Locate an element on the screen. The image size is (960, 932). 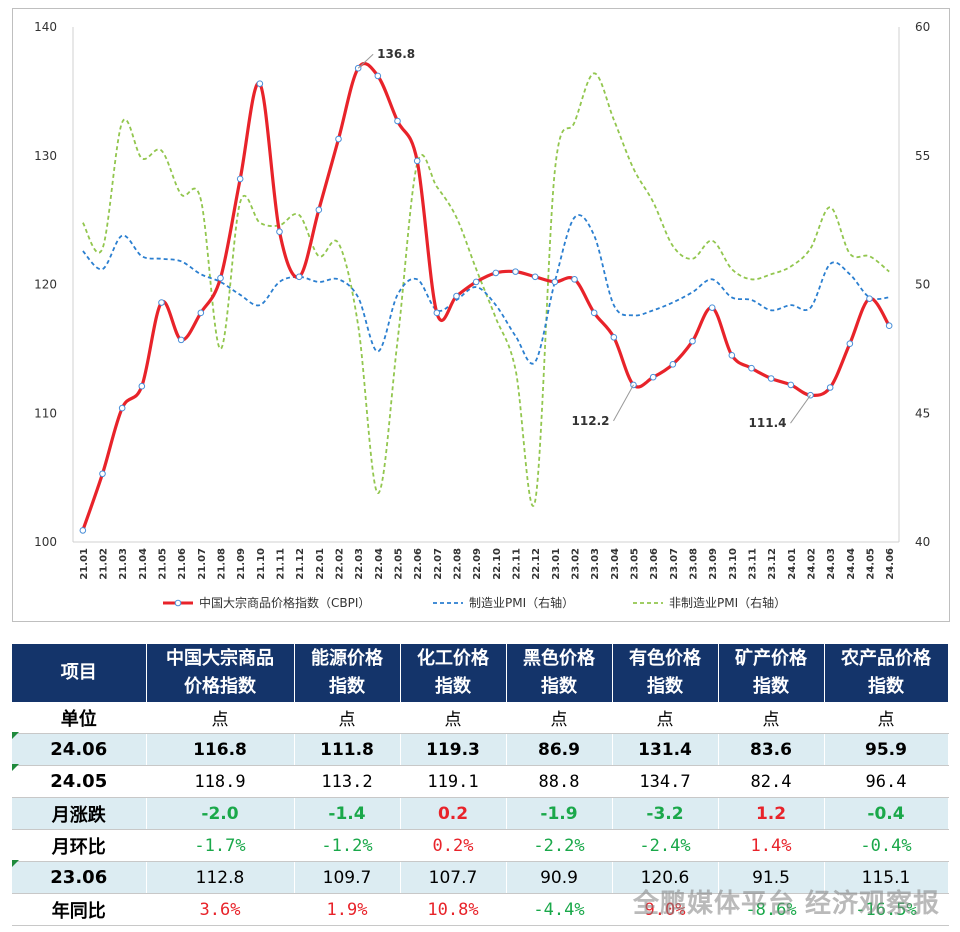
table-cell: 83.6 is located at coordinates (771, 749).